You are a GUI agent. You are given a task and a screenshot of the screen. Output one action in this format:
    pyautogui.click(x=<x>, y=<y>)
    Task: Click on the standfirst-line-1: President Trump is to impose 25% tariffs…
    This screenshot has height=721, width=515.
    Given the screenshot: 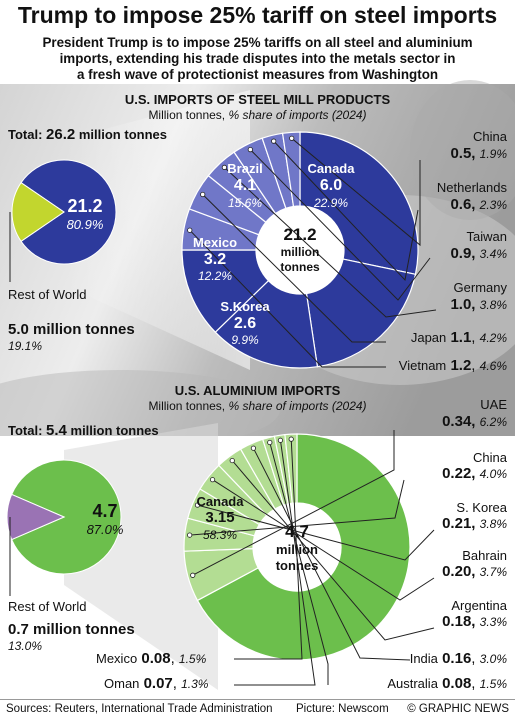 What is the action you would take?
    pyautogui.click(x=257, y=42)
    